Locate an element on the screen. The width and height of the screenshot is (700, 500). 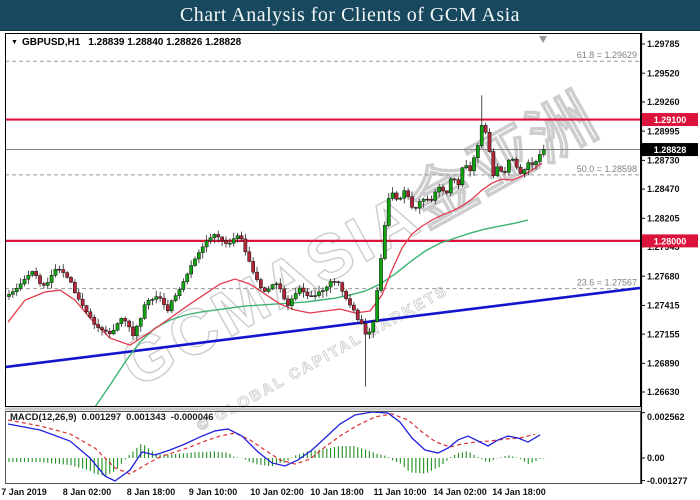
price-tick-label-3: 1.28995 is located at coordinates (663, 131).